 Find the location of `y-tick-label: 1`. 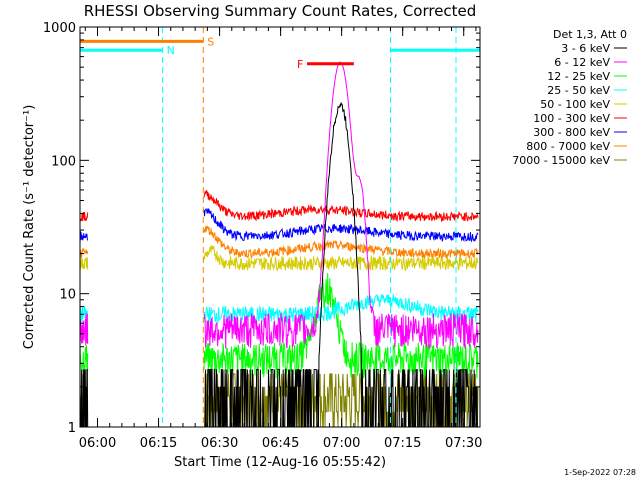

y-tick-label: 1 is located at coordinates (72, 428).